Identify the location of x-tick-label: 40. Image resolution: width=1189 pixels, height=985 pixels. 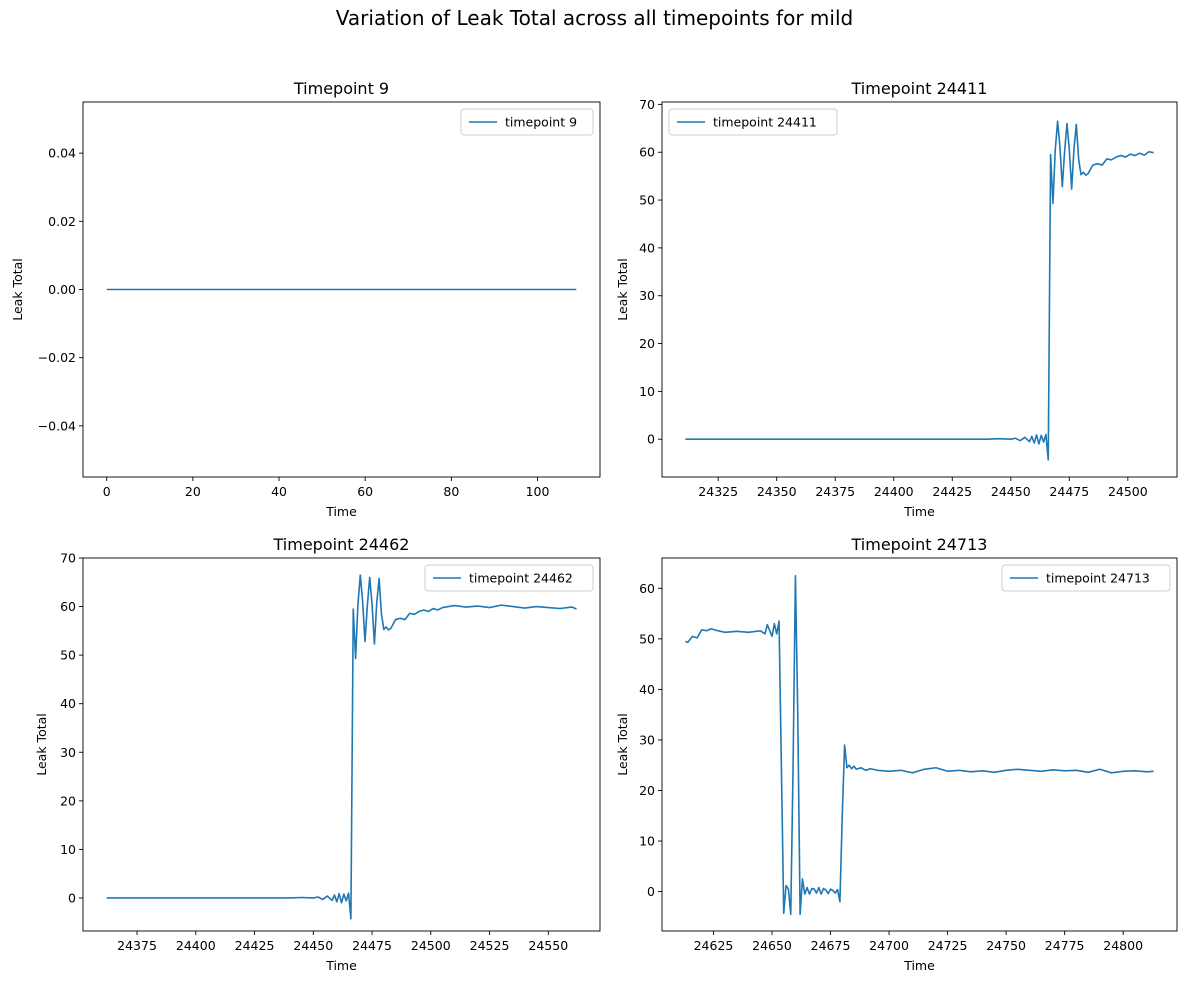
(279, 491).